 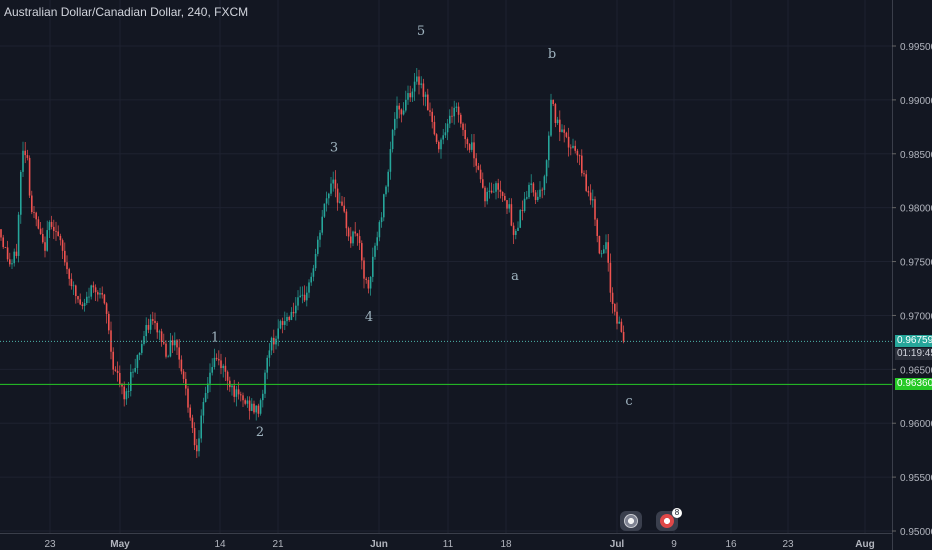 What do you see at coordinates (669, 519) in the screenshot?
I see `notification-icon: 8` at bounding box center [669, 519].